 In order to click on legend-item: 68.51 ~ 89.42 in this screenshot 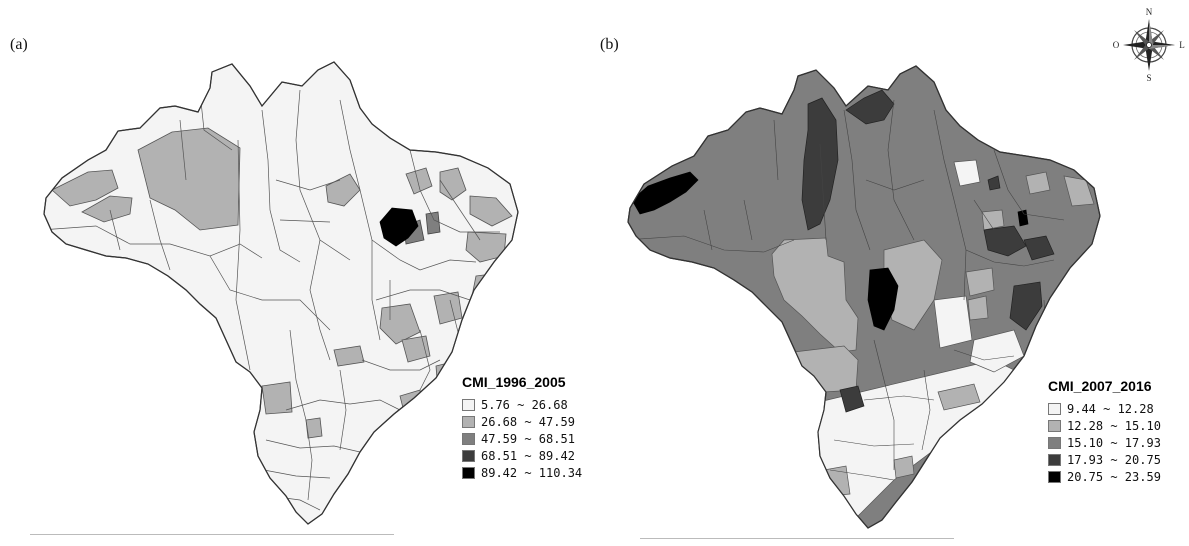, I will do `click(522, 455)`.